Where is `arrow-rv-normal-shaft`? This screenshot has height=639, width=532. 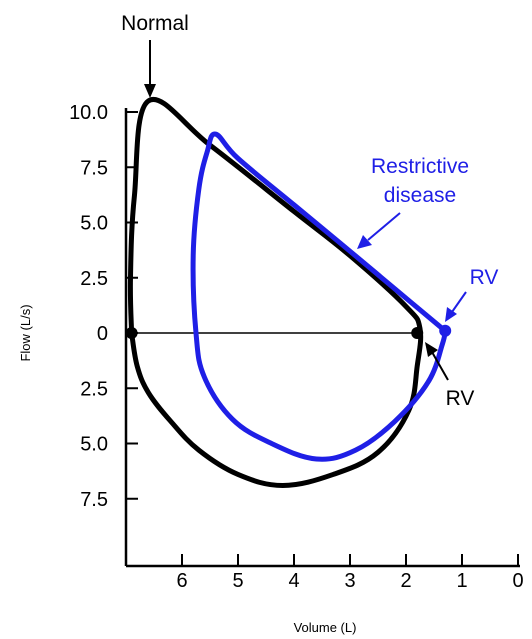
arrow-rv-normal-shaft is located at coordinates (440, 366).